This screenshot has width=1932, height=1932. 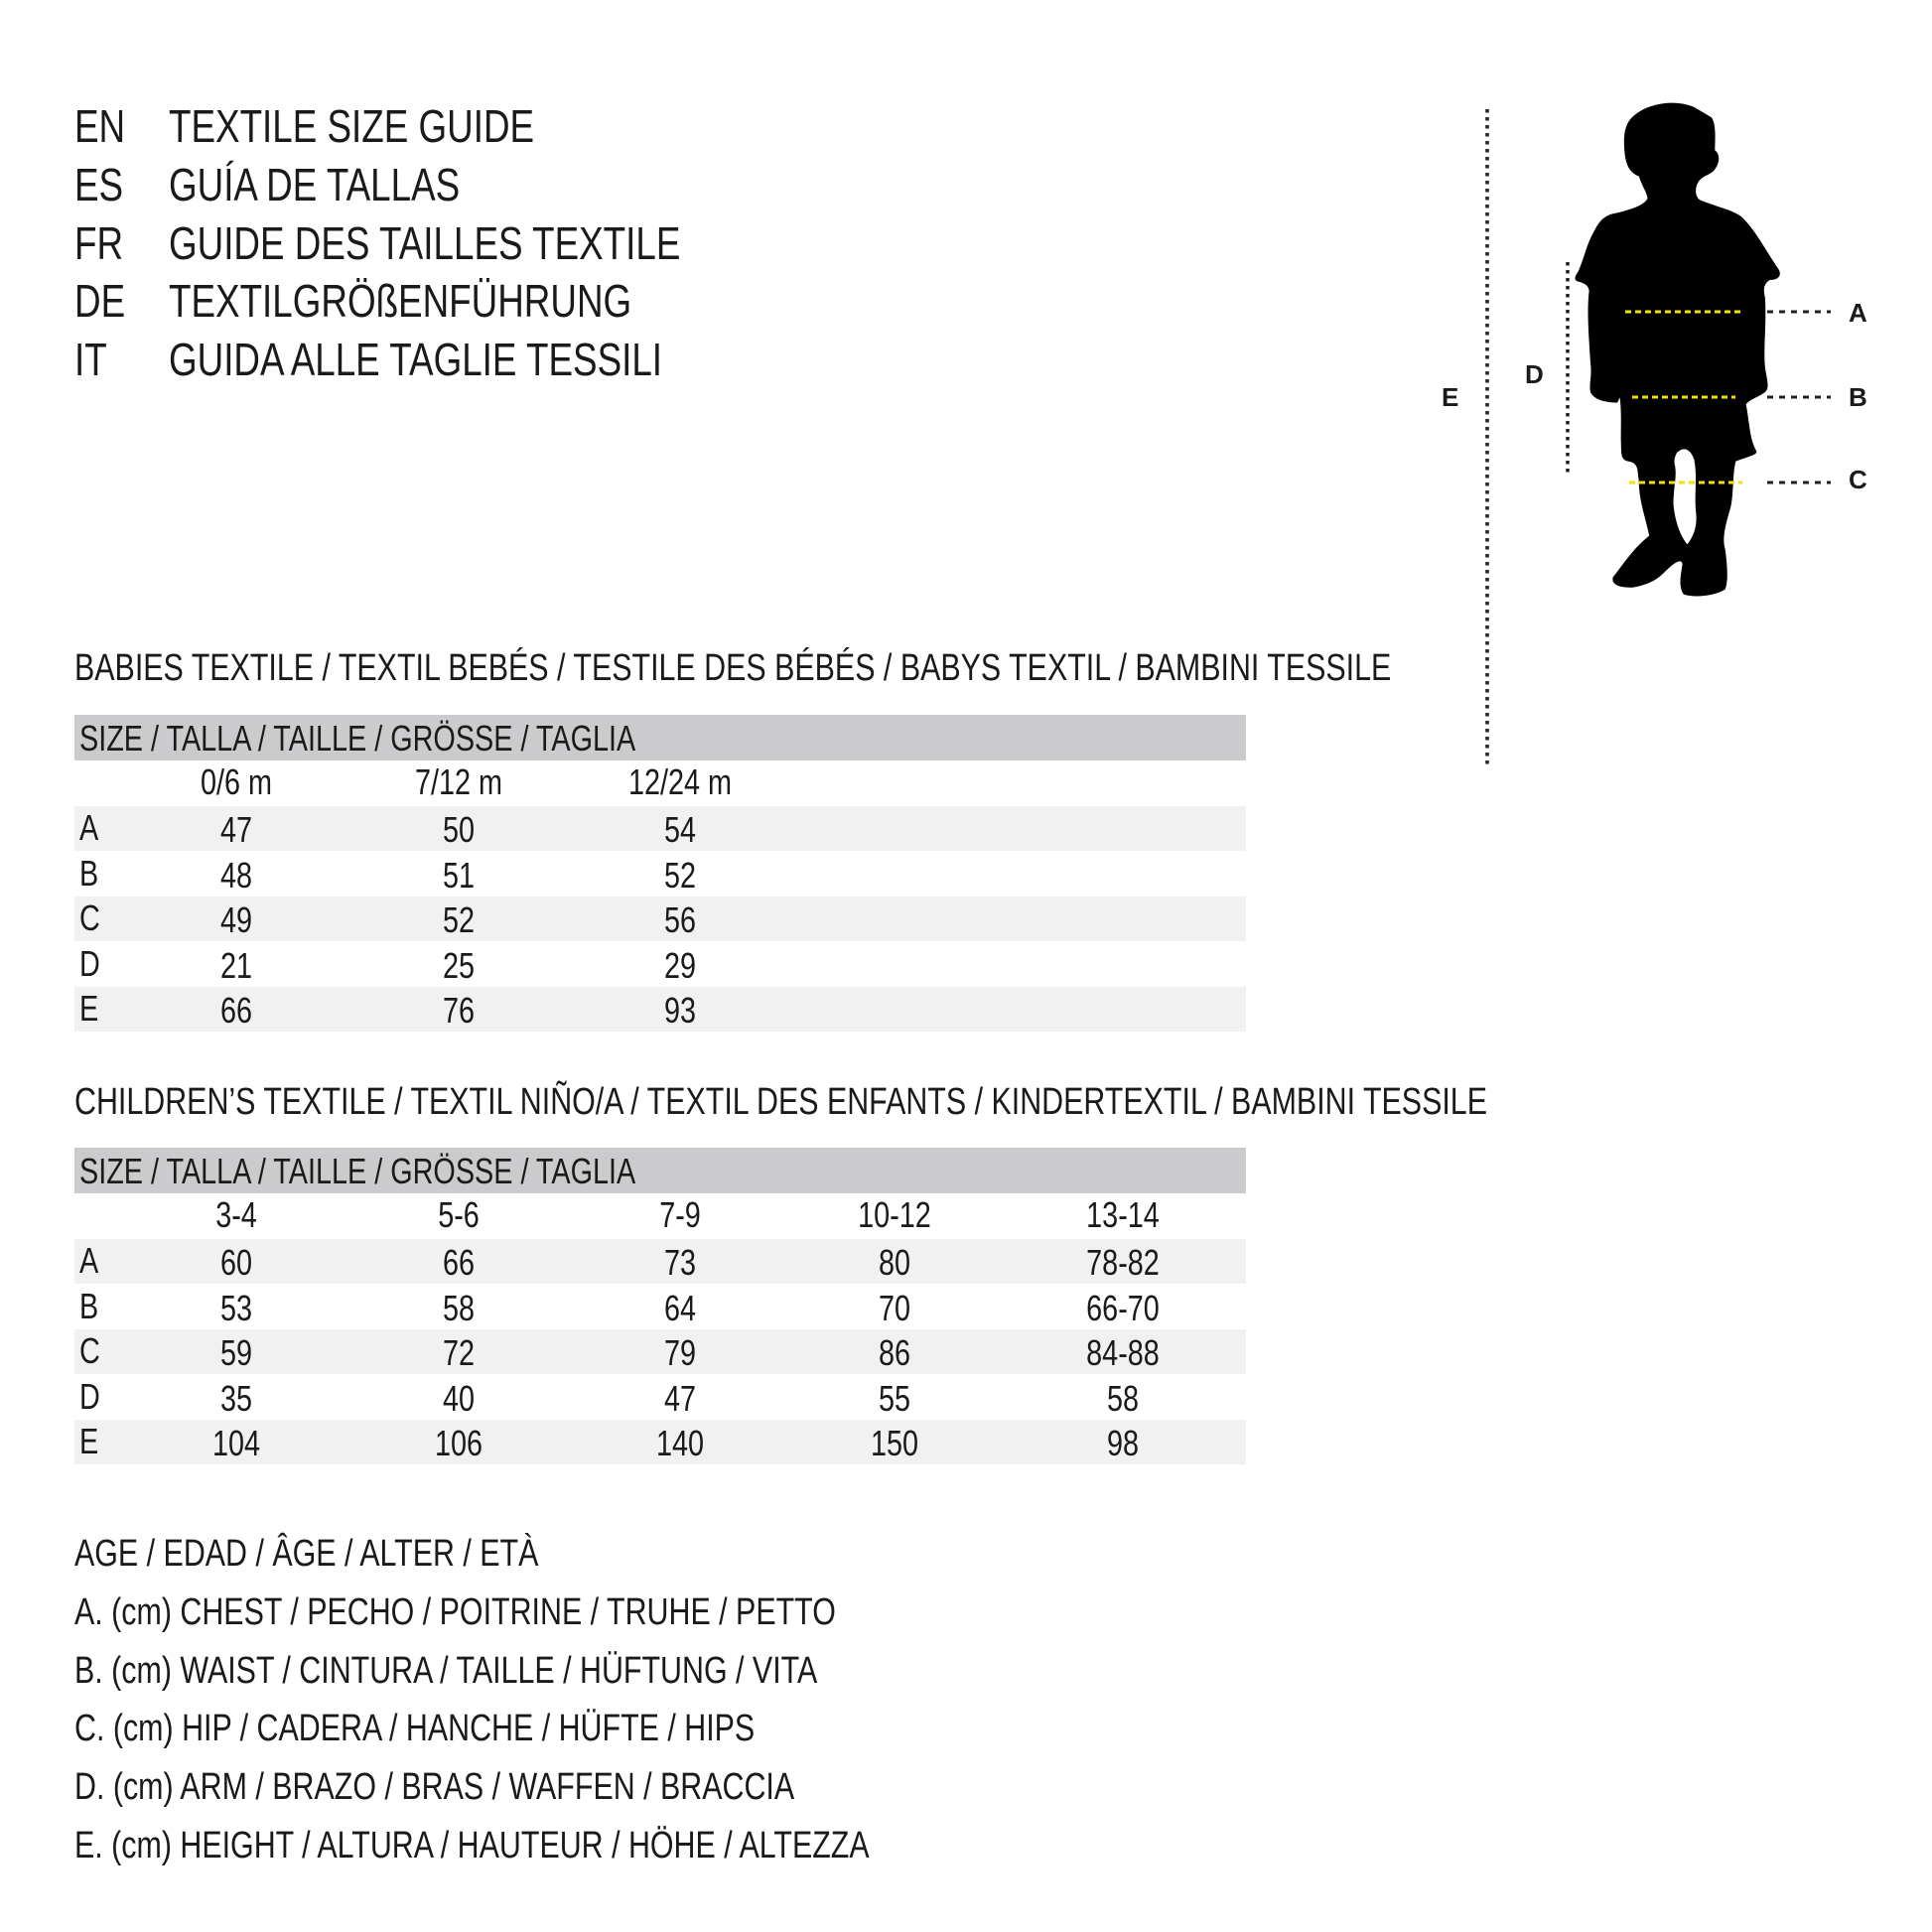 What do you see at coordinates (459, 965) in the screenshot?
I see `table-cell: 25` at bounding box center [459, 965].